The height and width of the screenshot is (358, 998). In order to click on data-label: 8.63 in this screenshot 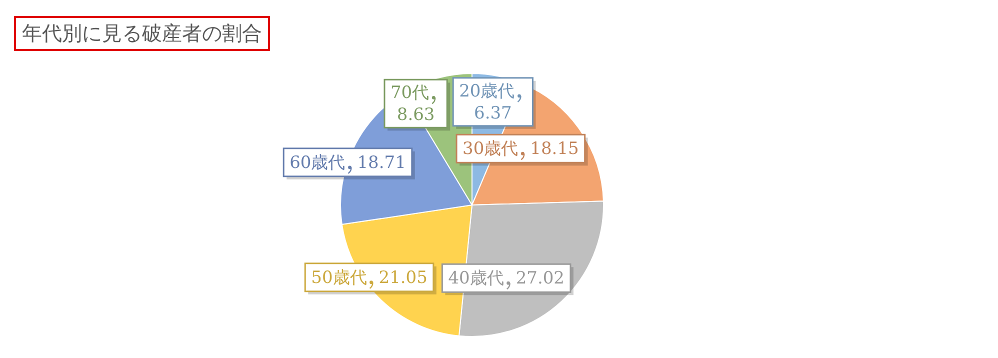, I will do `click(415, 115)`.